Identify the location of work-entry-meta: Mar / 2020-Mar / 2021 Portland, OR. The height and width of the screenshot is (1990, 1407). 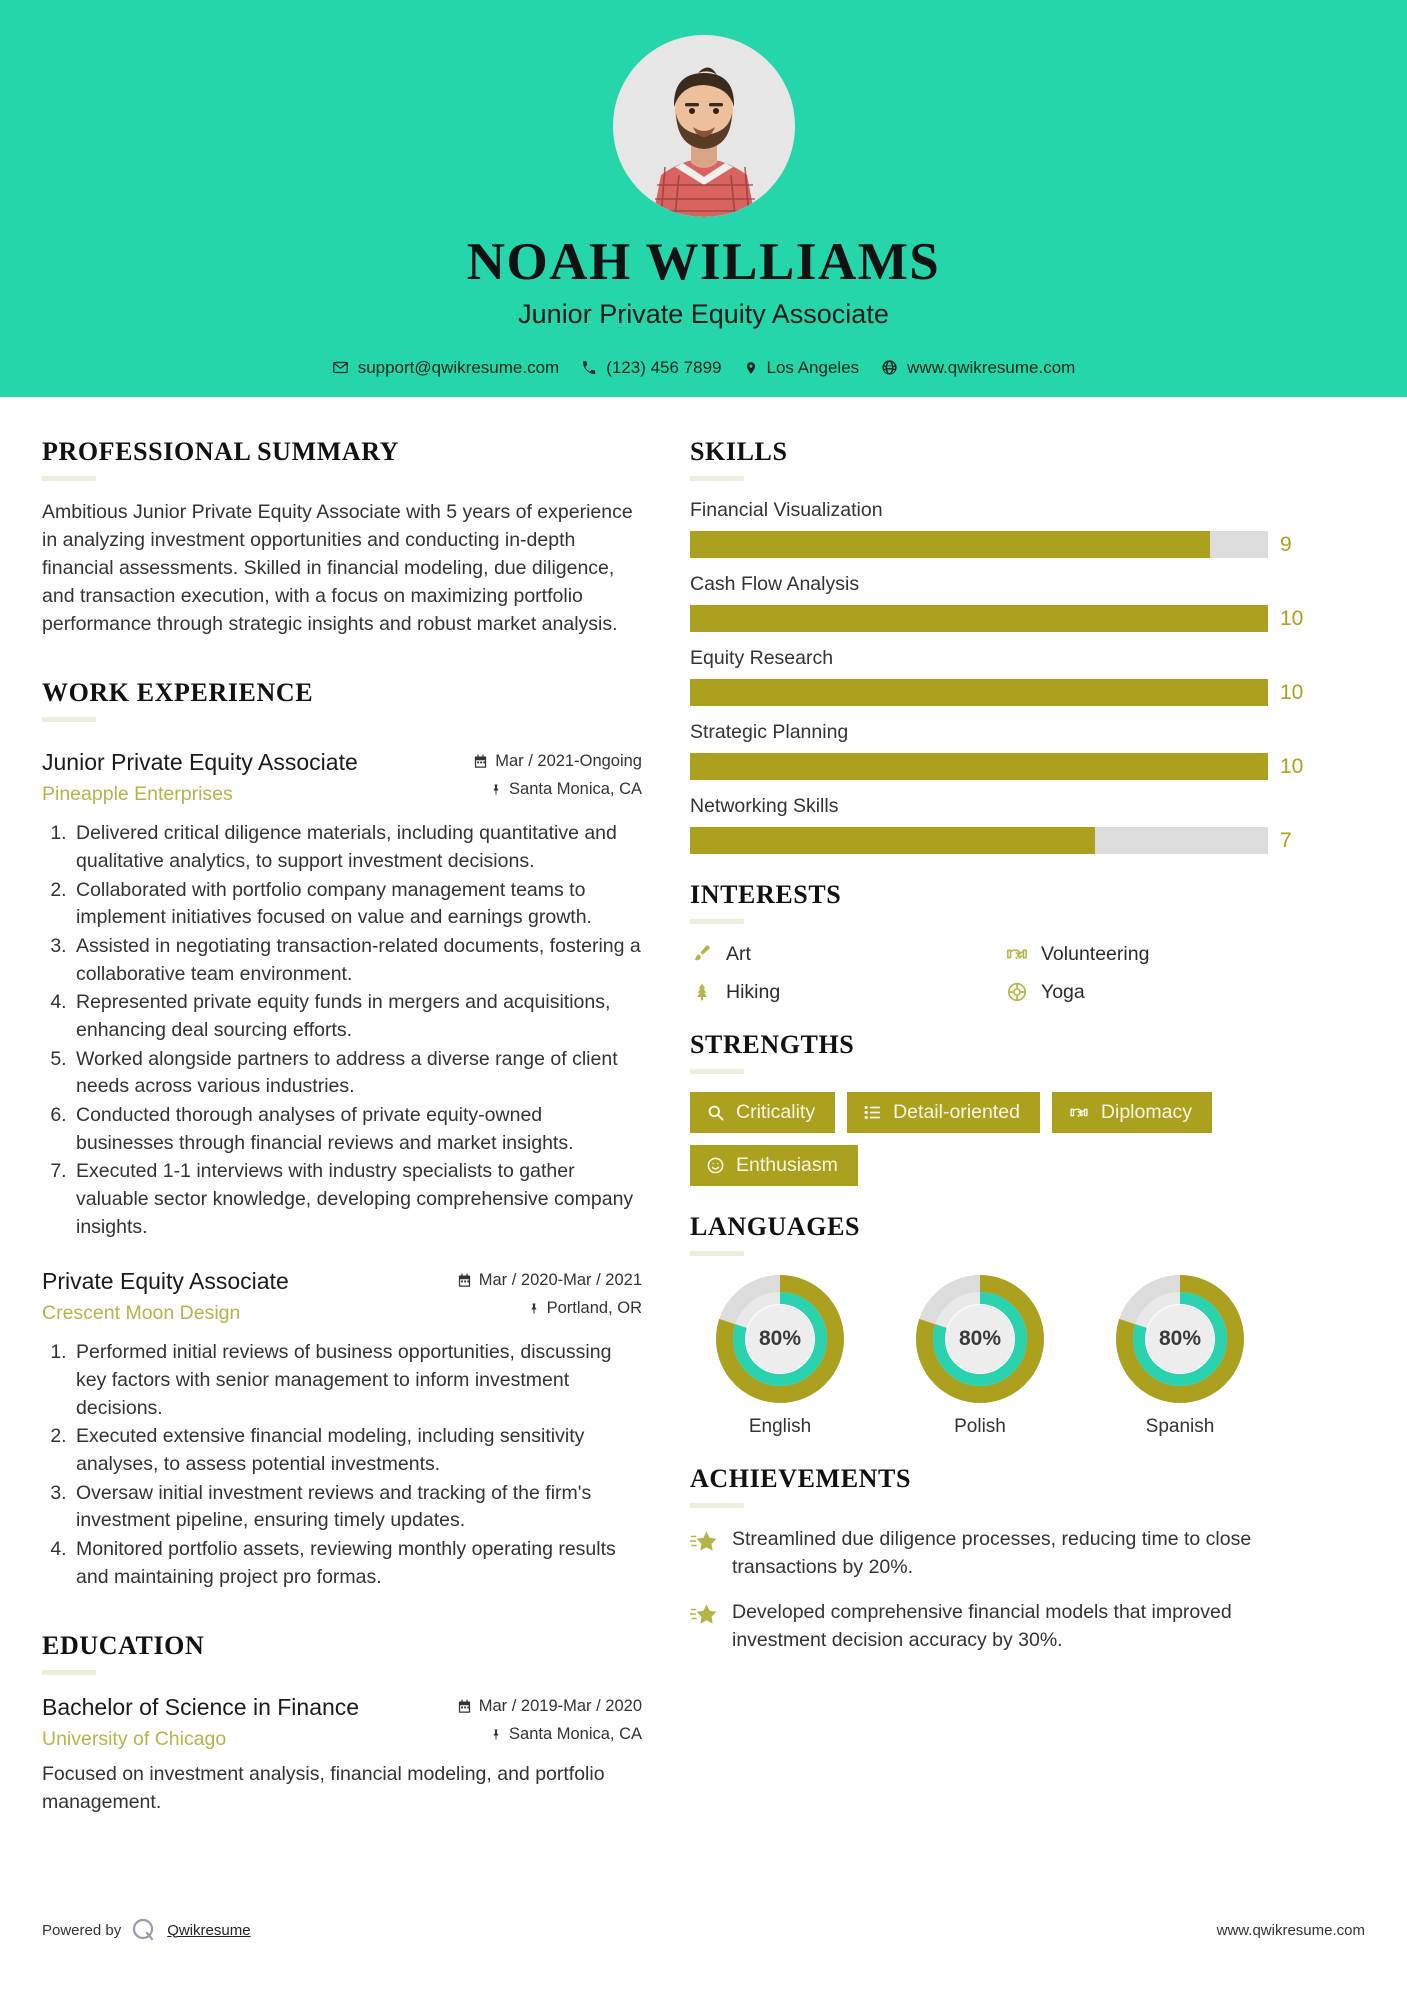
(549, 1292).